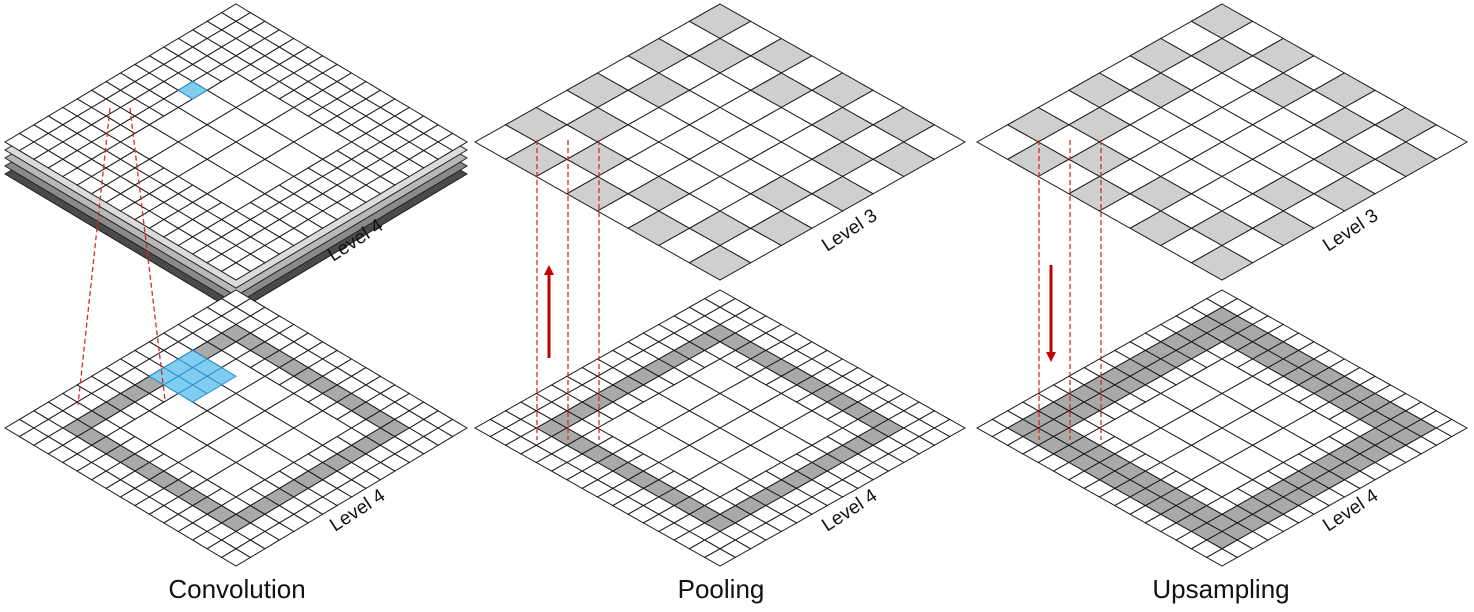 The height and width of the screenshot is (612, 1474). Describe the element at coordinates (236, 142) in the screenshot. I see `convolution-upper-grid` at that location.